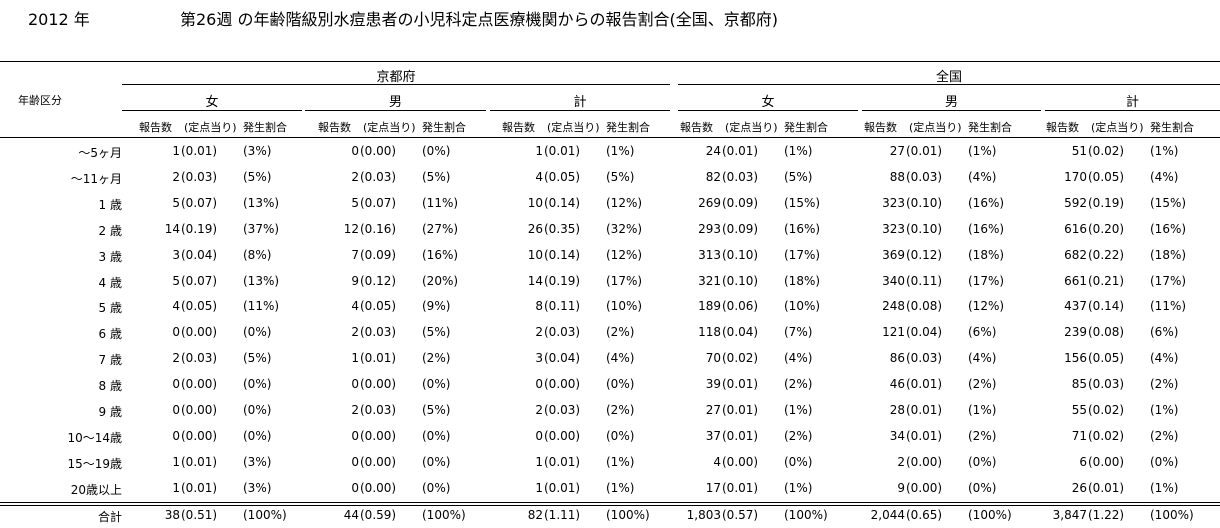 Image resolution: width=1220 pixels, height=528 pixels. What do you see at coordinates (539, 332) in the screenshot?
I see `cell-count-kyoto-total: 2` at bounding box center [539, 332].